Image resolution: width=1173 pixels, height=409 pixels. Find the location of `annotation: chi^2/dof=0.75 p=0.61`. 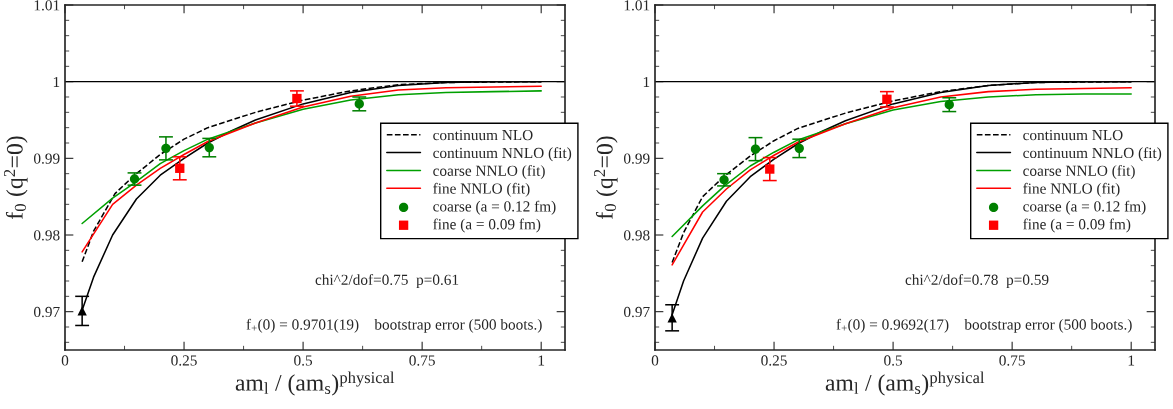

annotation: chi^2/dof=0.75 p=0.61 is located at coordinates (387, 281).